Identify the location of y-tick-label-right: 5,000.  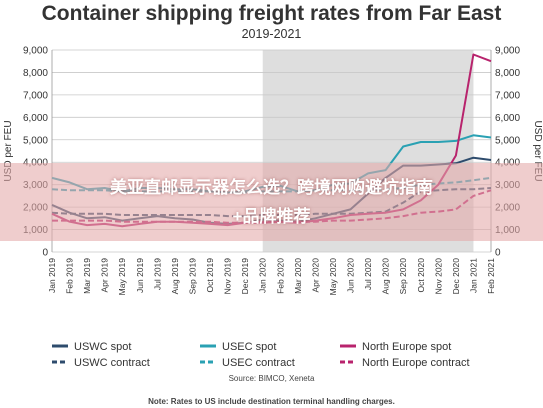
(507, 140).